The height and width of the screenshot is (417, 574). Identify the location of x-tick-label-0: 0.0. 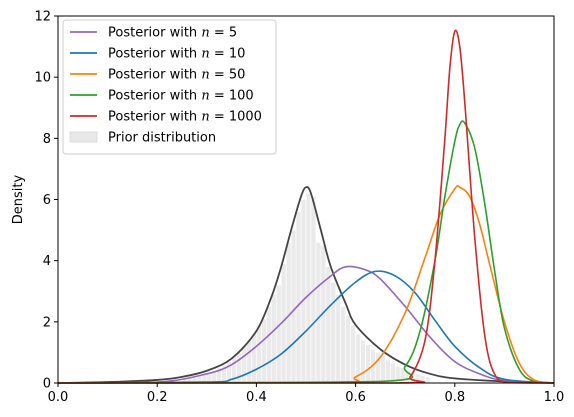
(58, 397).